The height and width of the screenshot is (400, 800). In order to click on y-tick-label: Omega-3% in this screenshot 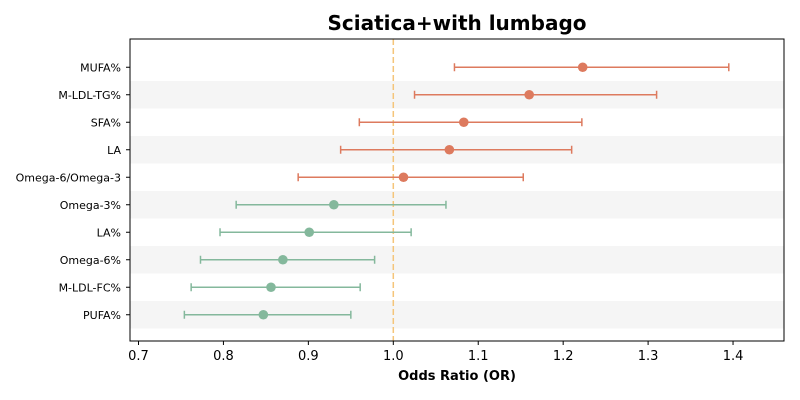, I will do `click(90, 205)`.